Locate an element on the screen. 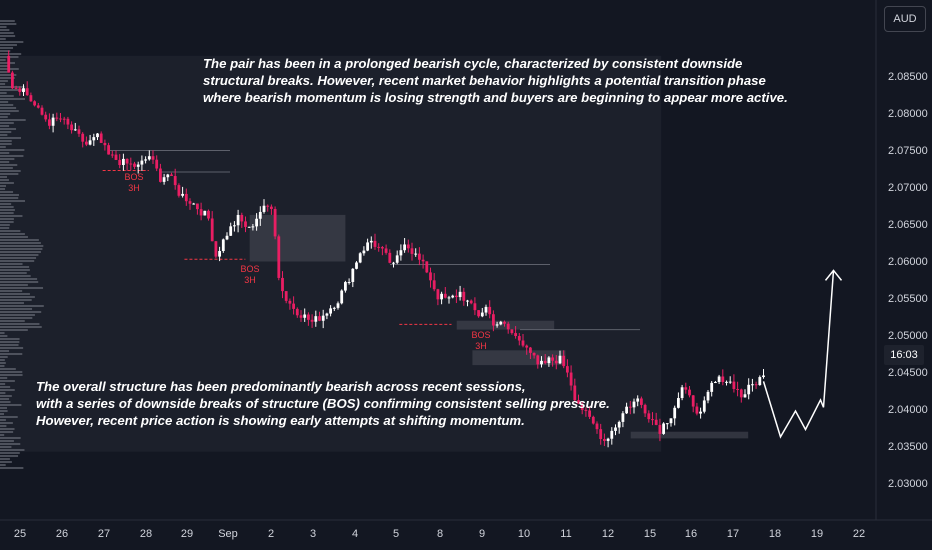  projection-path is located at coordinates (798, 354).